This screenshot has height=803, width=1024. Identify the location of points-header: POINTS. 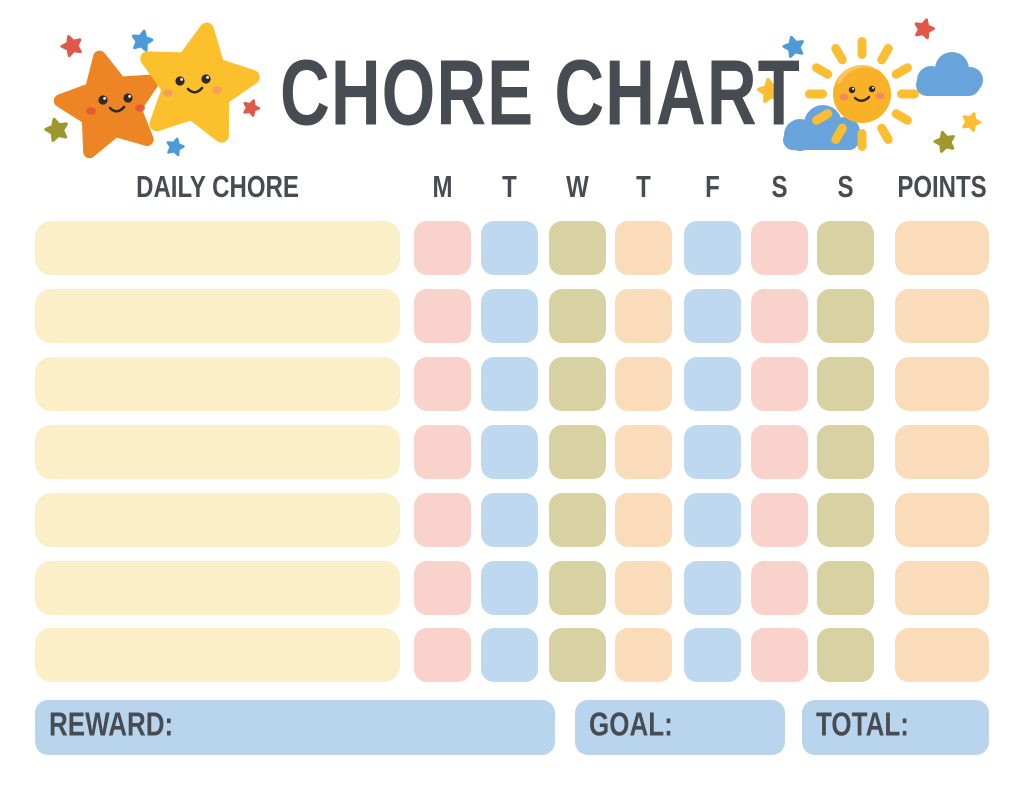
(942, 187).